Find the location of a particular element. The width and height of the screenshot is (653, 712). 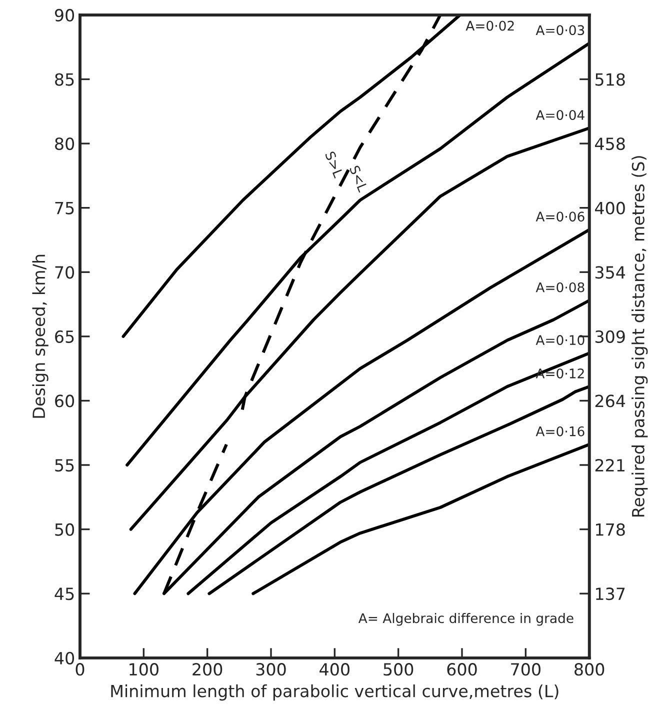

category-label: 221 is located at coordinates (609, 465).